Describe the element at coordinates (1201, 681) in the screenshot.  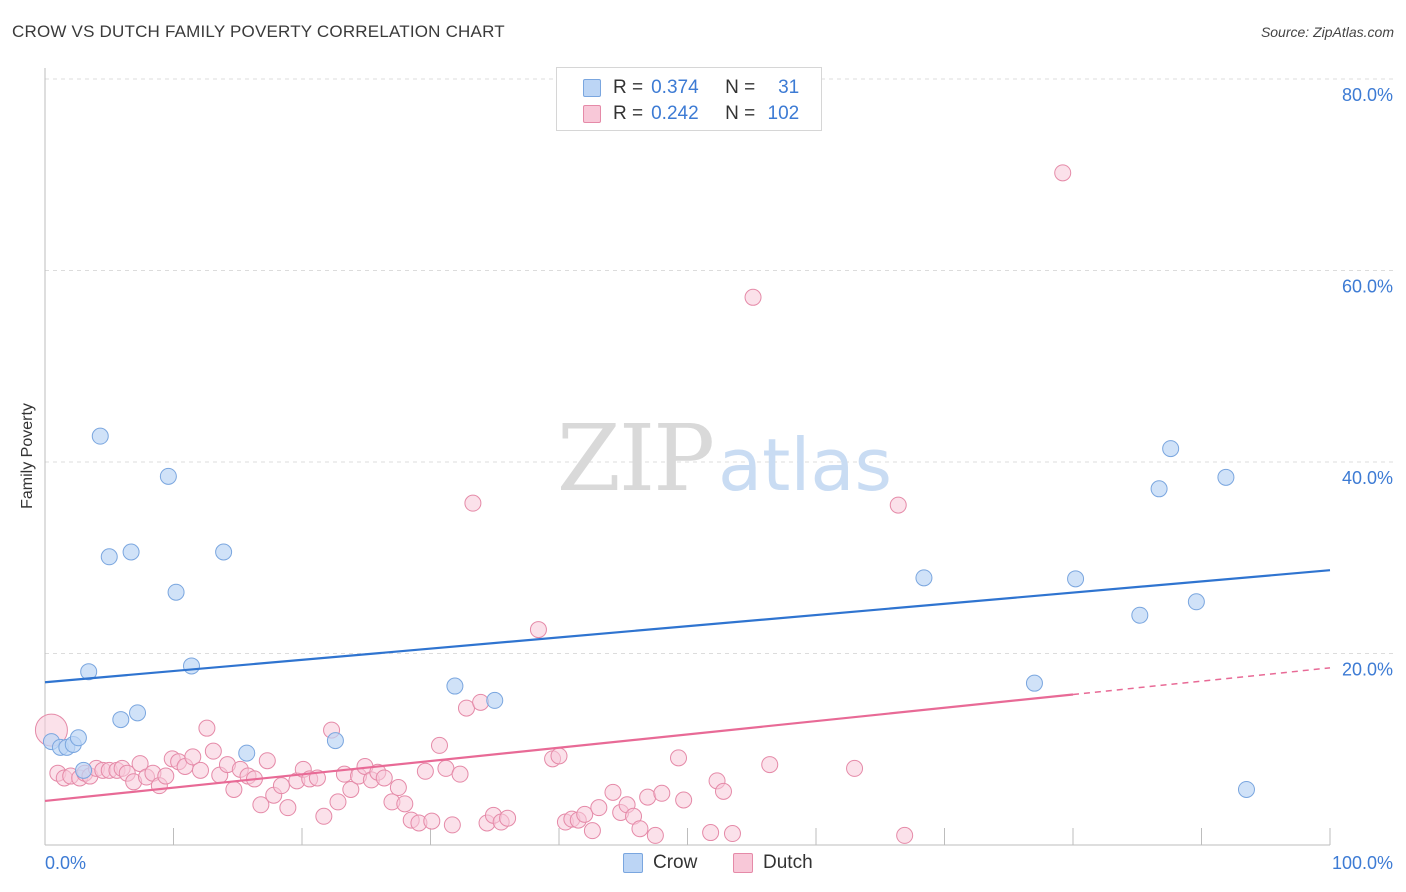
I see `dutch-trend-line-extension` at that location.